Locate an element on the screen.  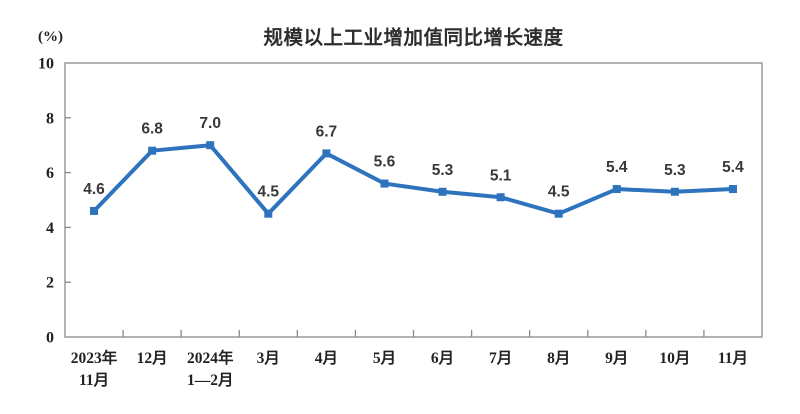
data-point-label: 5.1 is located at coordinates (501, 175).